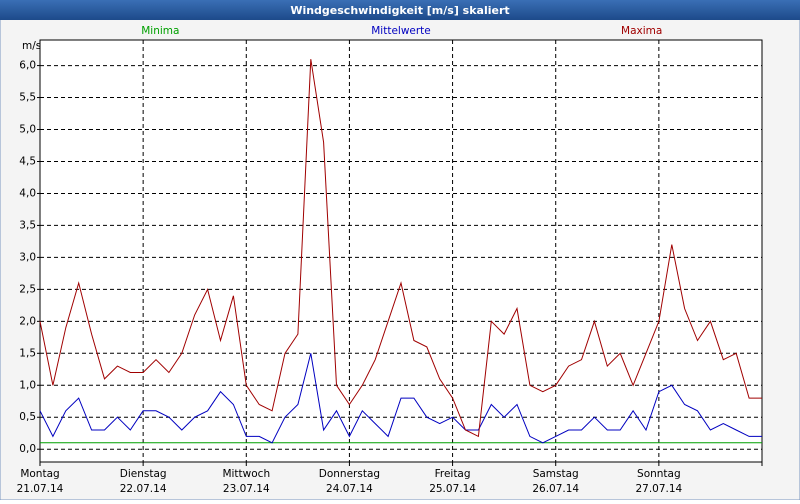 This screenshot has height=504, width=800. I want to click on y-axis-label: m/s, so click(31, 46).